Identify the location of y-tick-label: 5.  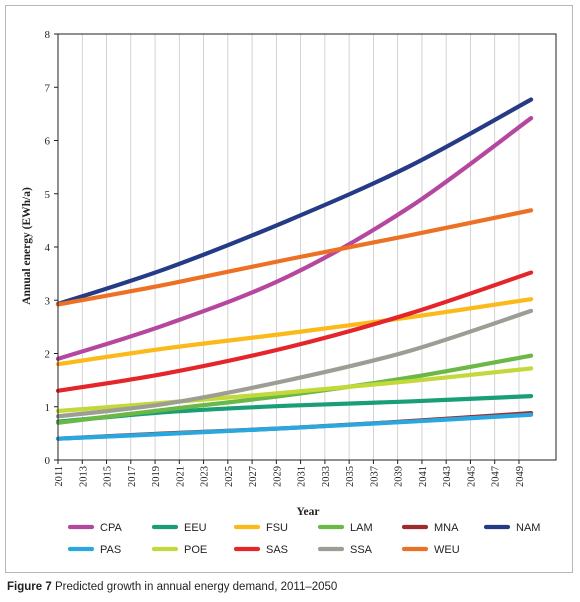
(48, 195).